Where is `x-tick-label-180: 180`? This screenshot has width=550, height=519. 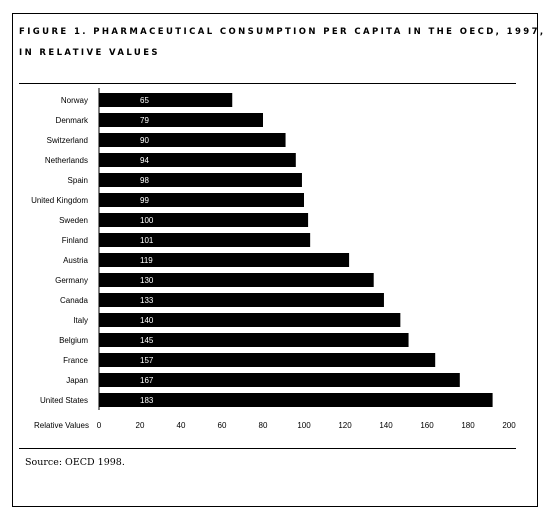 x-tick-label-180: 180 is located at coordinates (468, 425).